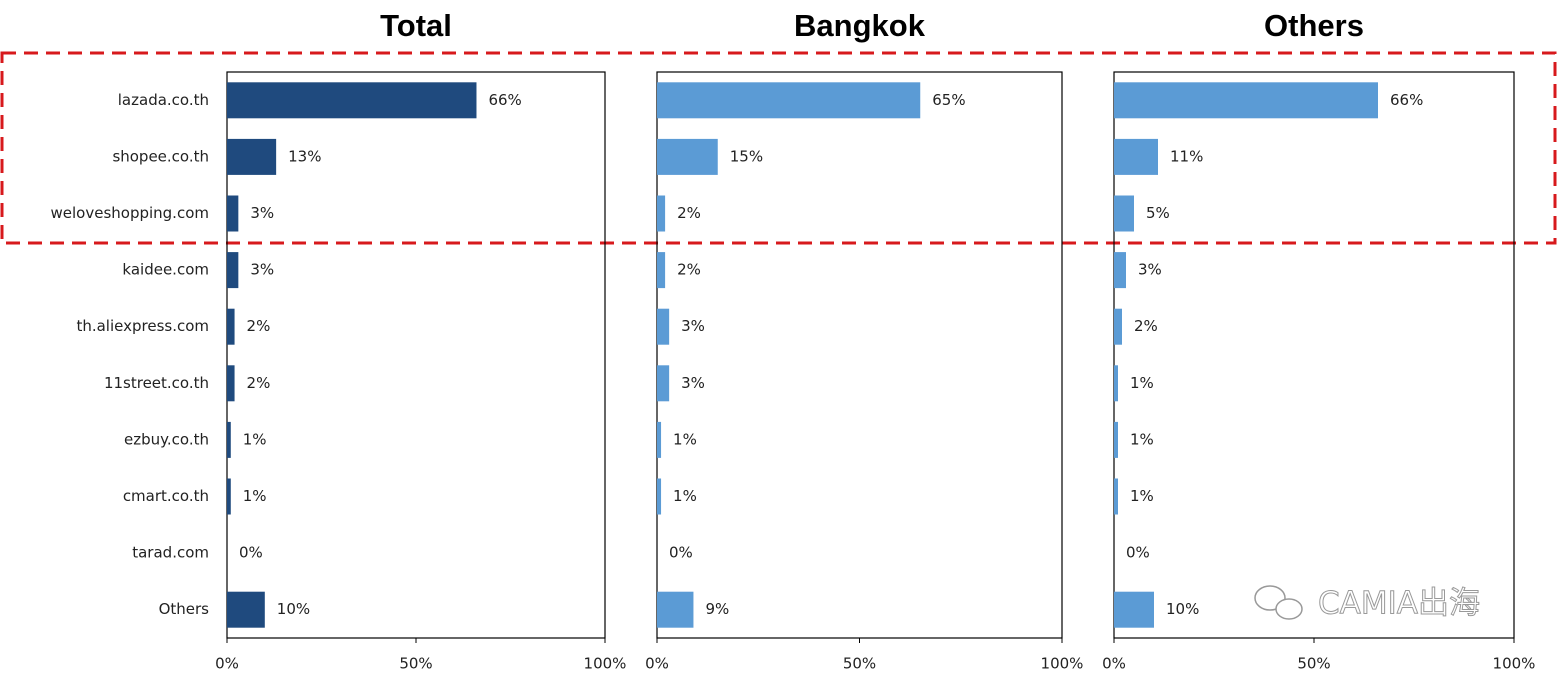 Image resolution: width=1557 pixels, height=673 pixels. Describe the element at coordinates (416, 25) in the screenshot. I see `panel-title: Total` at that location.